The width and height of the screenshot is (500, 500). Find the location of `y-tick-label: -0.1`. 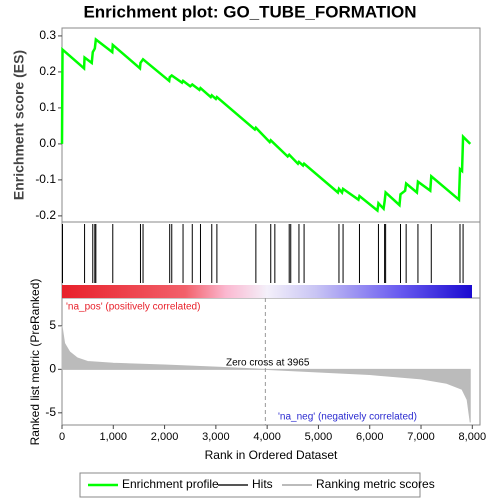

y-tick-label: -0.1 is located at coordinates (45, 179).